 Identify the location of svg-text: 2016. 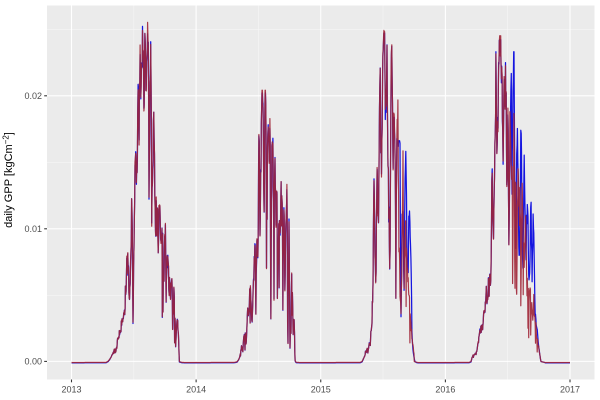
(445, 389).